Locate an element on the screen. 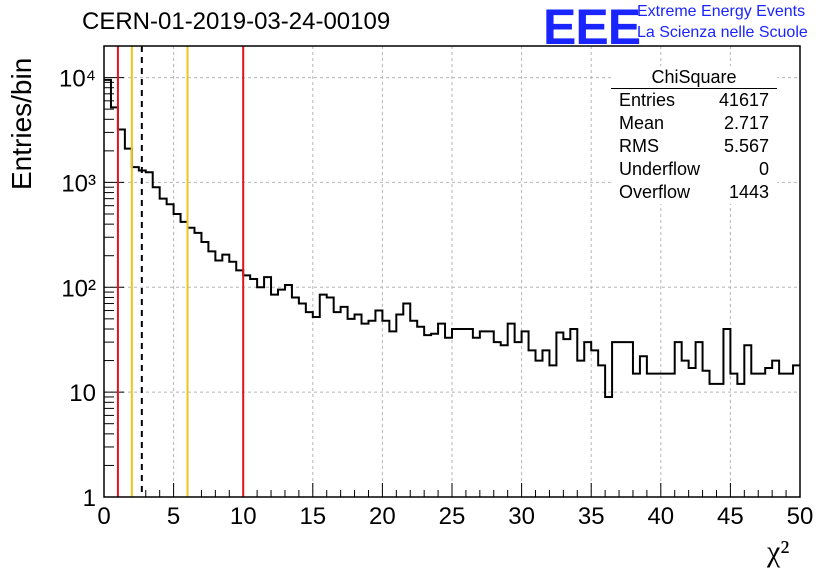 This screenshot has width=836, height=572. y-tick-label: 10 is located at coordinates (82, 393).